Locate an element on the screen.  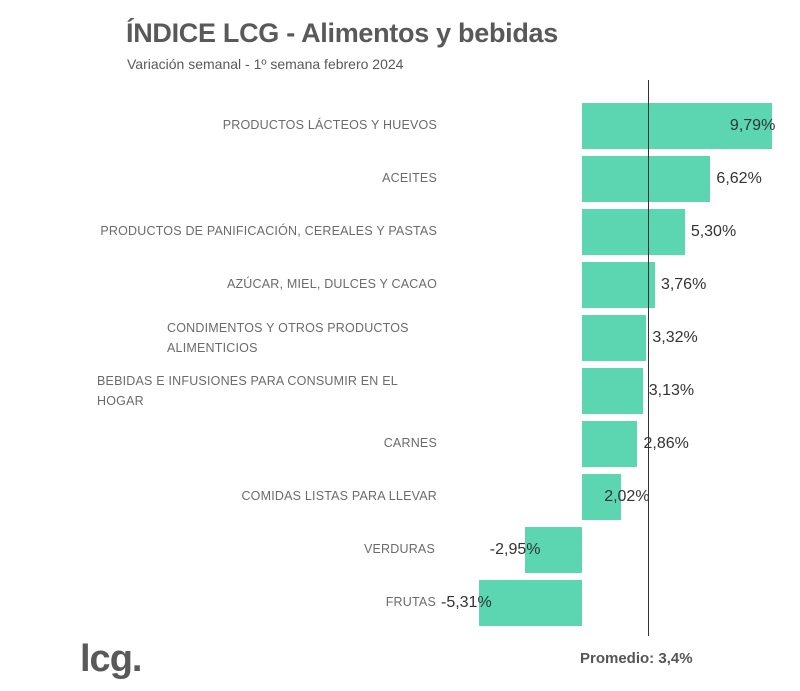
average-label: Promedio: 3,4% is located at coordinates (636, 658).